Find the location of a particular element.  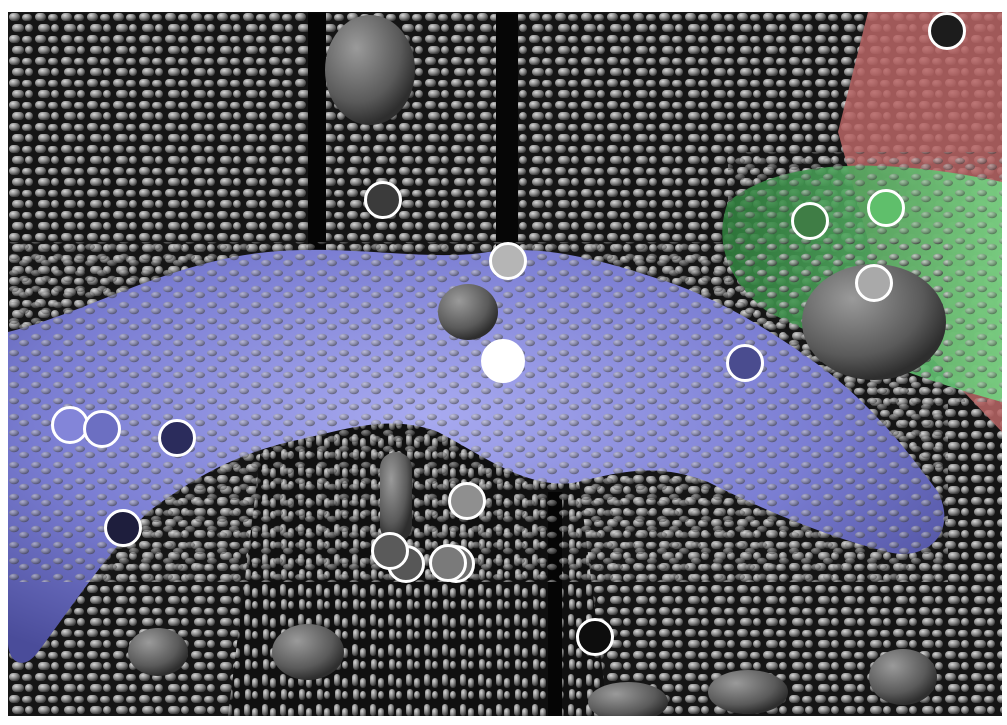

marker-indigo-right is located at coordinates (745, 363).